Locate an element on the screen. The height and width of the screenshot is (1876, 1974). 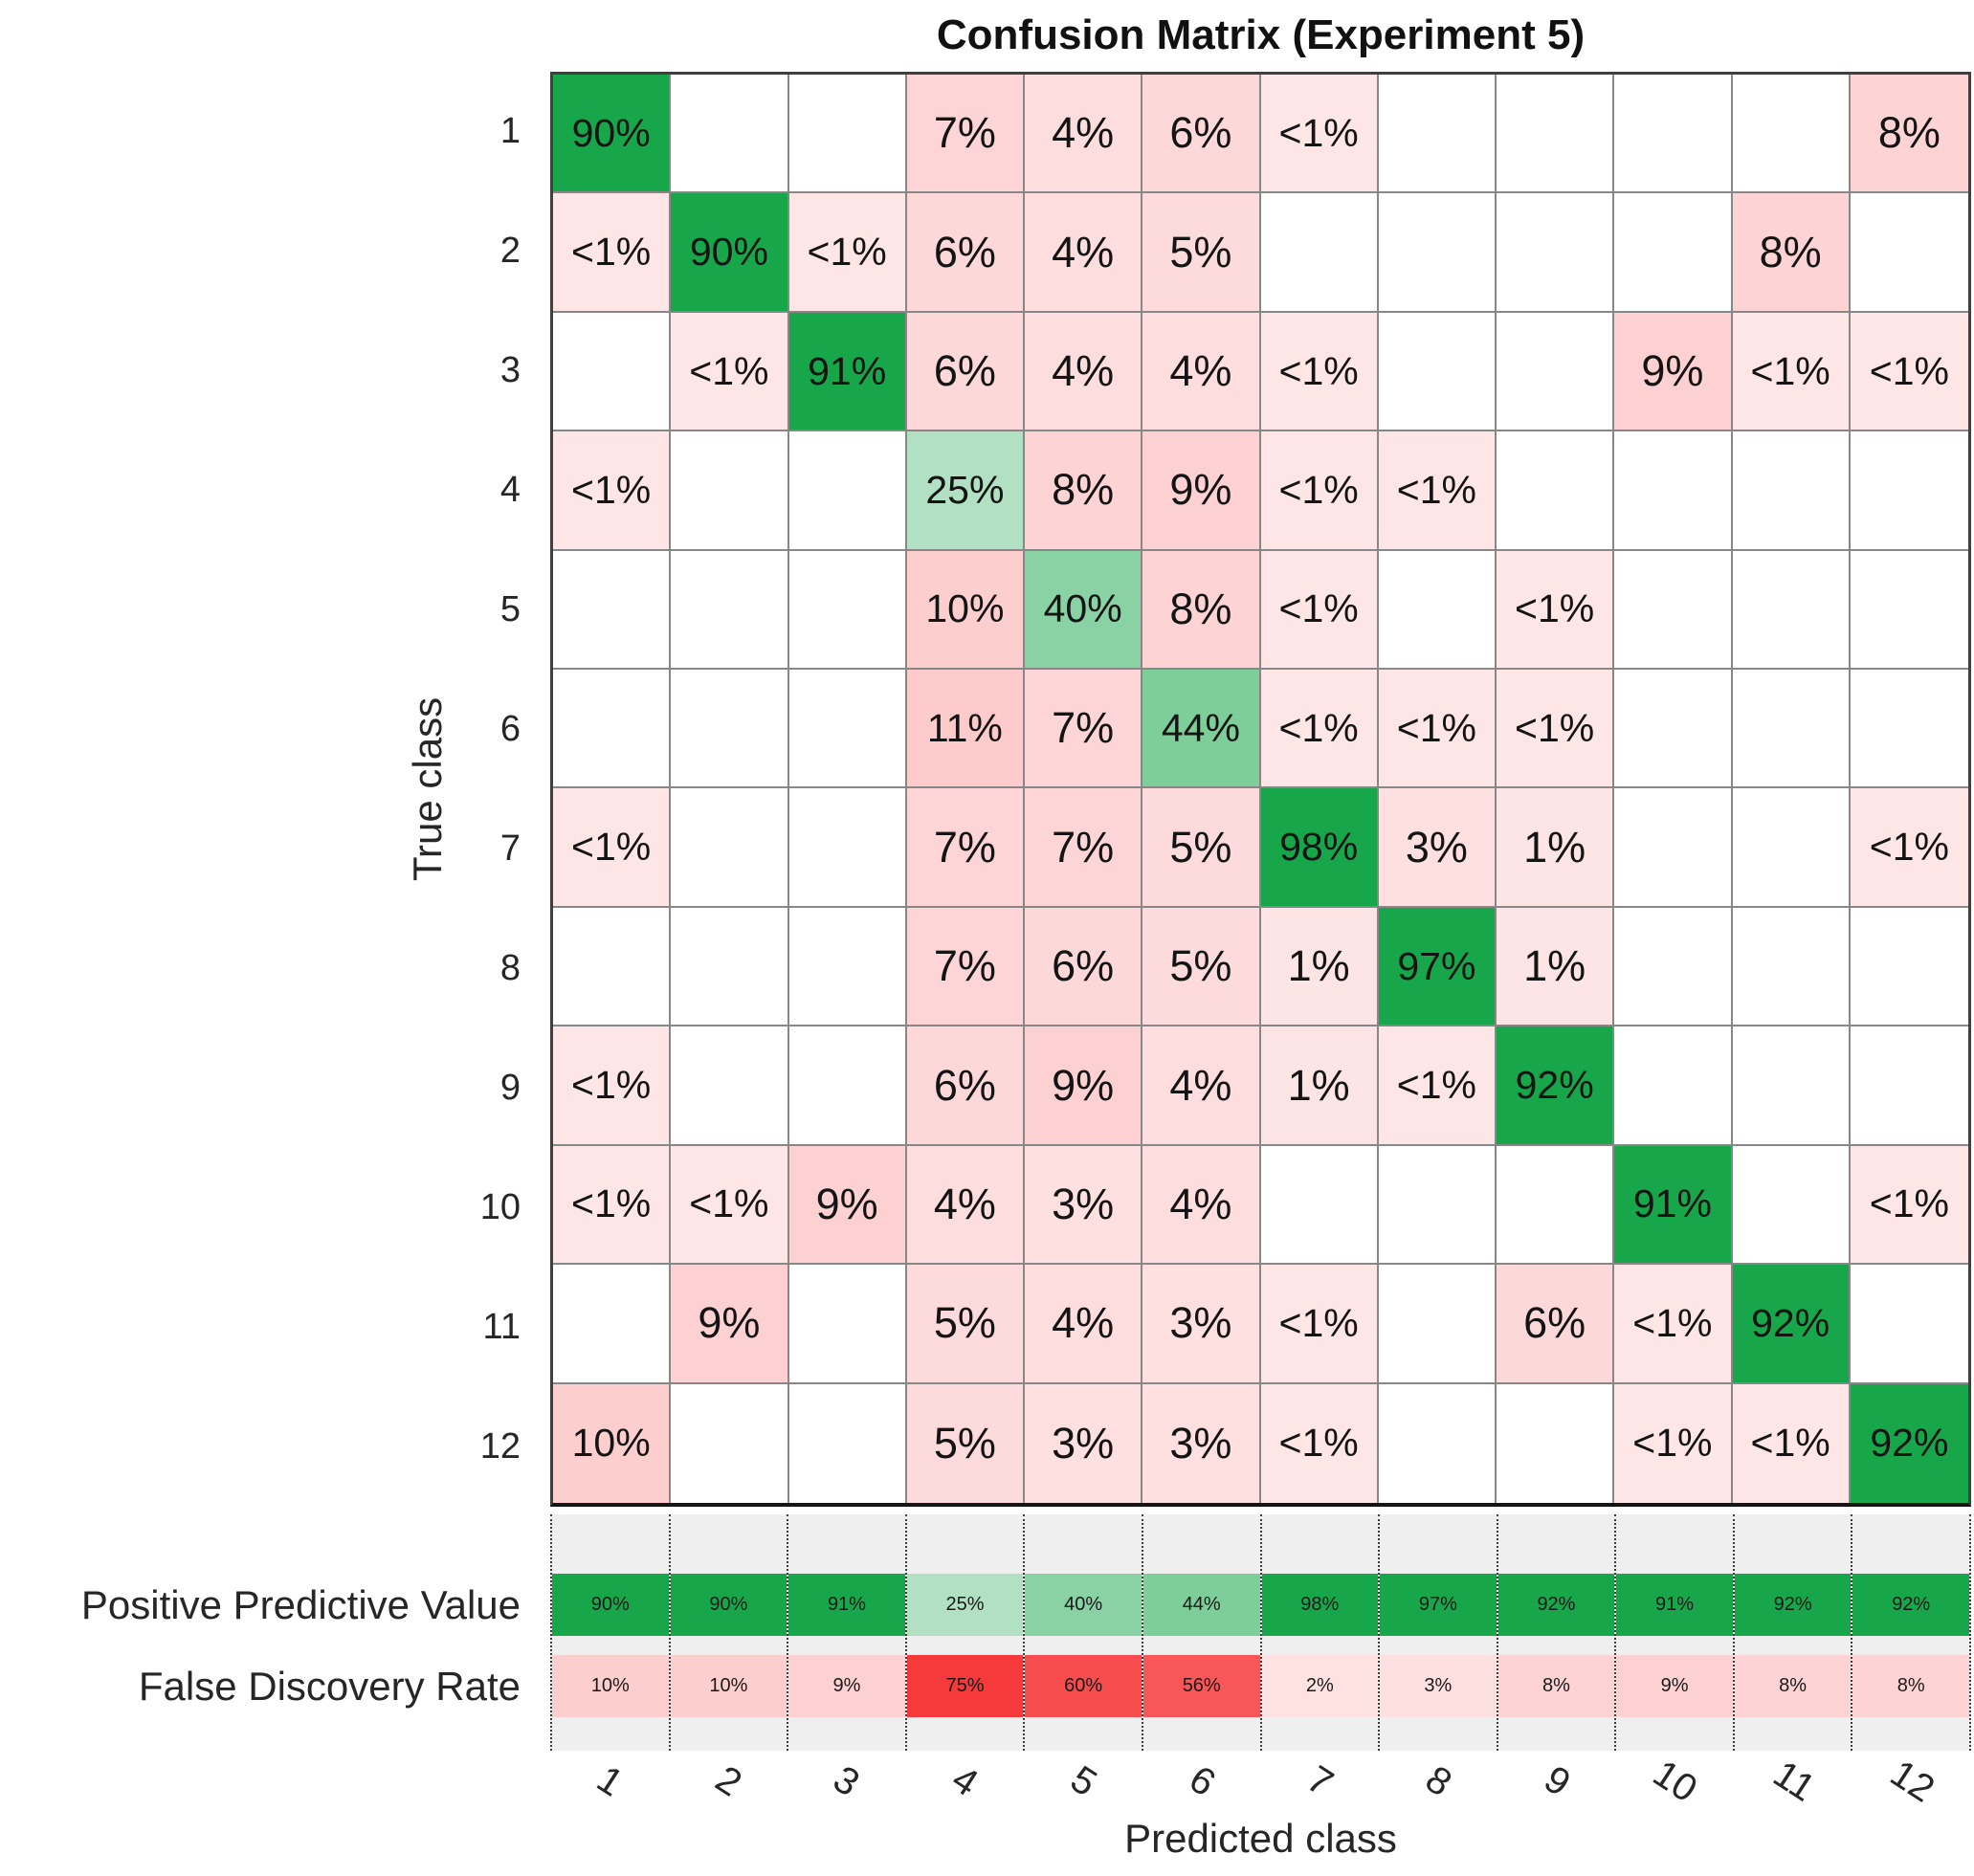
summary-column: 44% 56% is located at coordinates (1201, 1632).